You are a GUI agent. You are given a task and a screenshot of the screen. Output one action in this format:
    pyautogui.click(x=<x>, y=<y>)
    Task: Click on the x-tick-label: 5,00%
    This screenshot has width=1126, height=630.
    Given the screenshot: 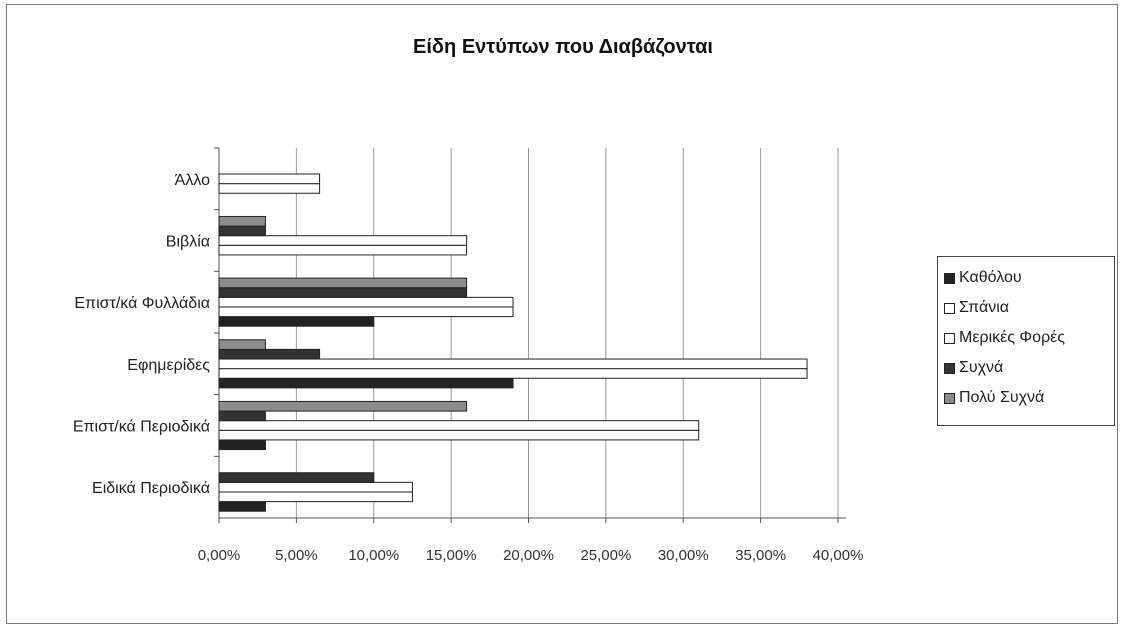 What is the action you would take?
    pyautogui.click(x=296, y=555)
    